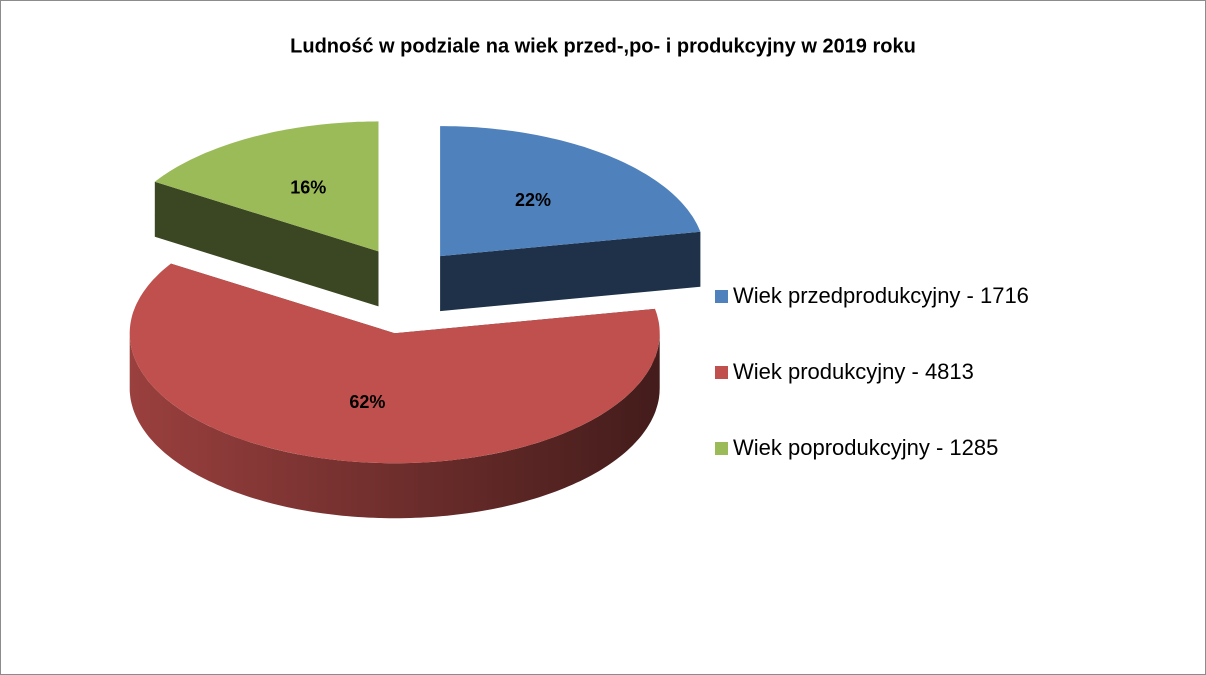 The height and width of the screenshot is (675, 1206). Describe the element at coordinates (308, 188) in the screenshot. I see `data-label: 16%` at that location.